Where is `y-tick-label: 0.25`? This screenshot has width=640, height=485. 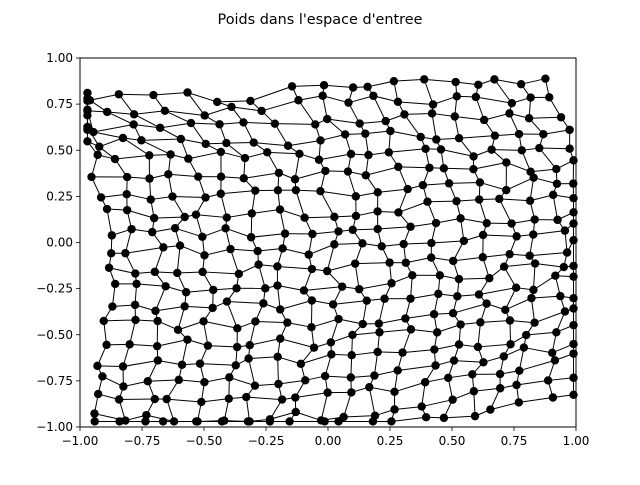
y-tick-label: 0.25 is located at coordinates (59, 196).